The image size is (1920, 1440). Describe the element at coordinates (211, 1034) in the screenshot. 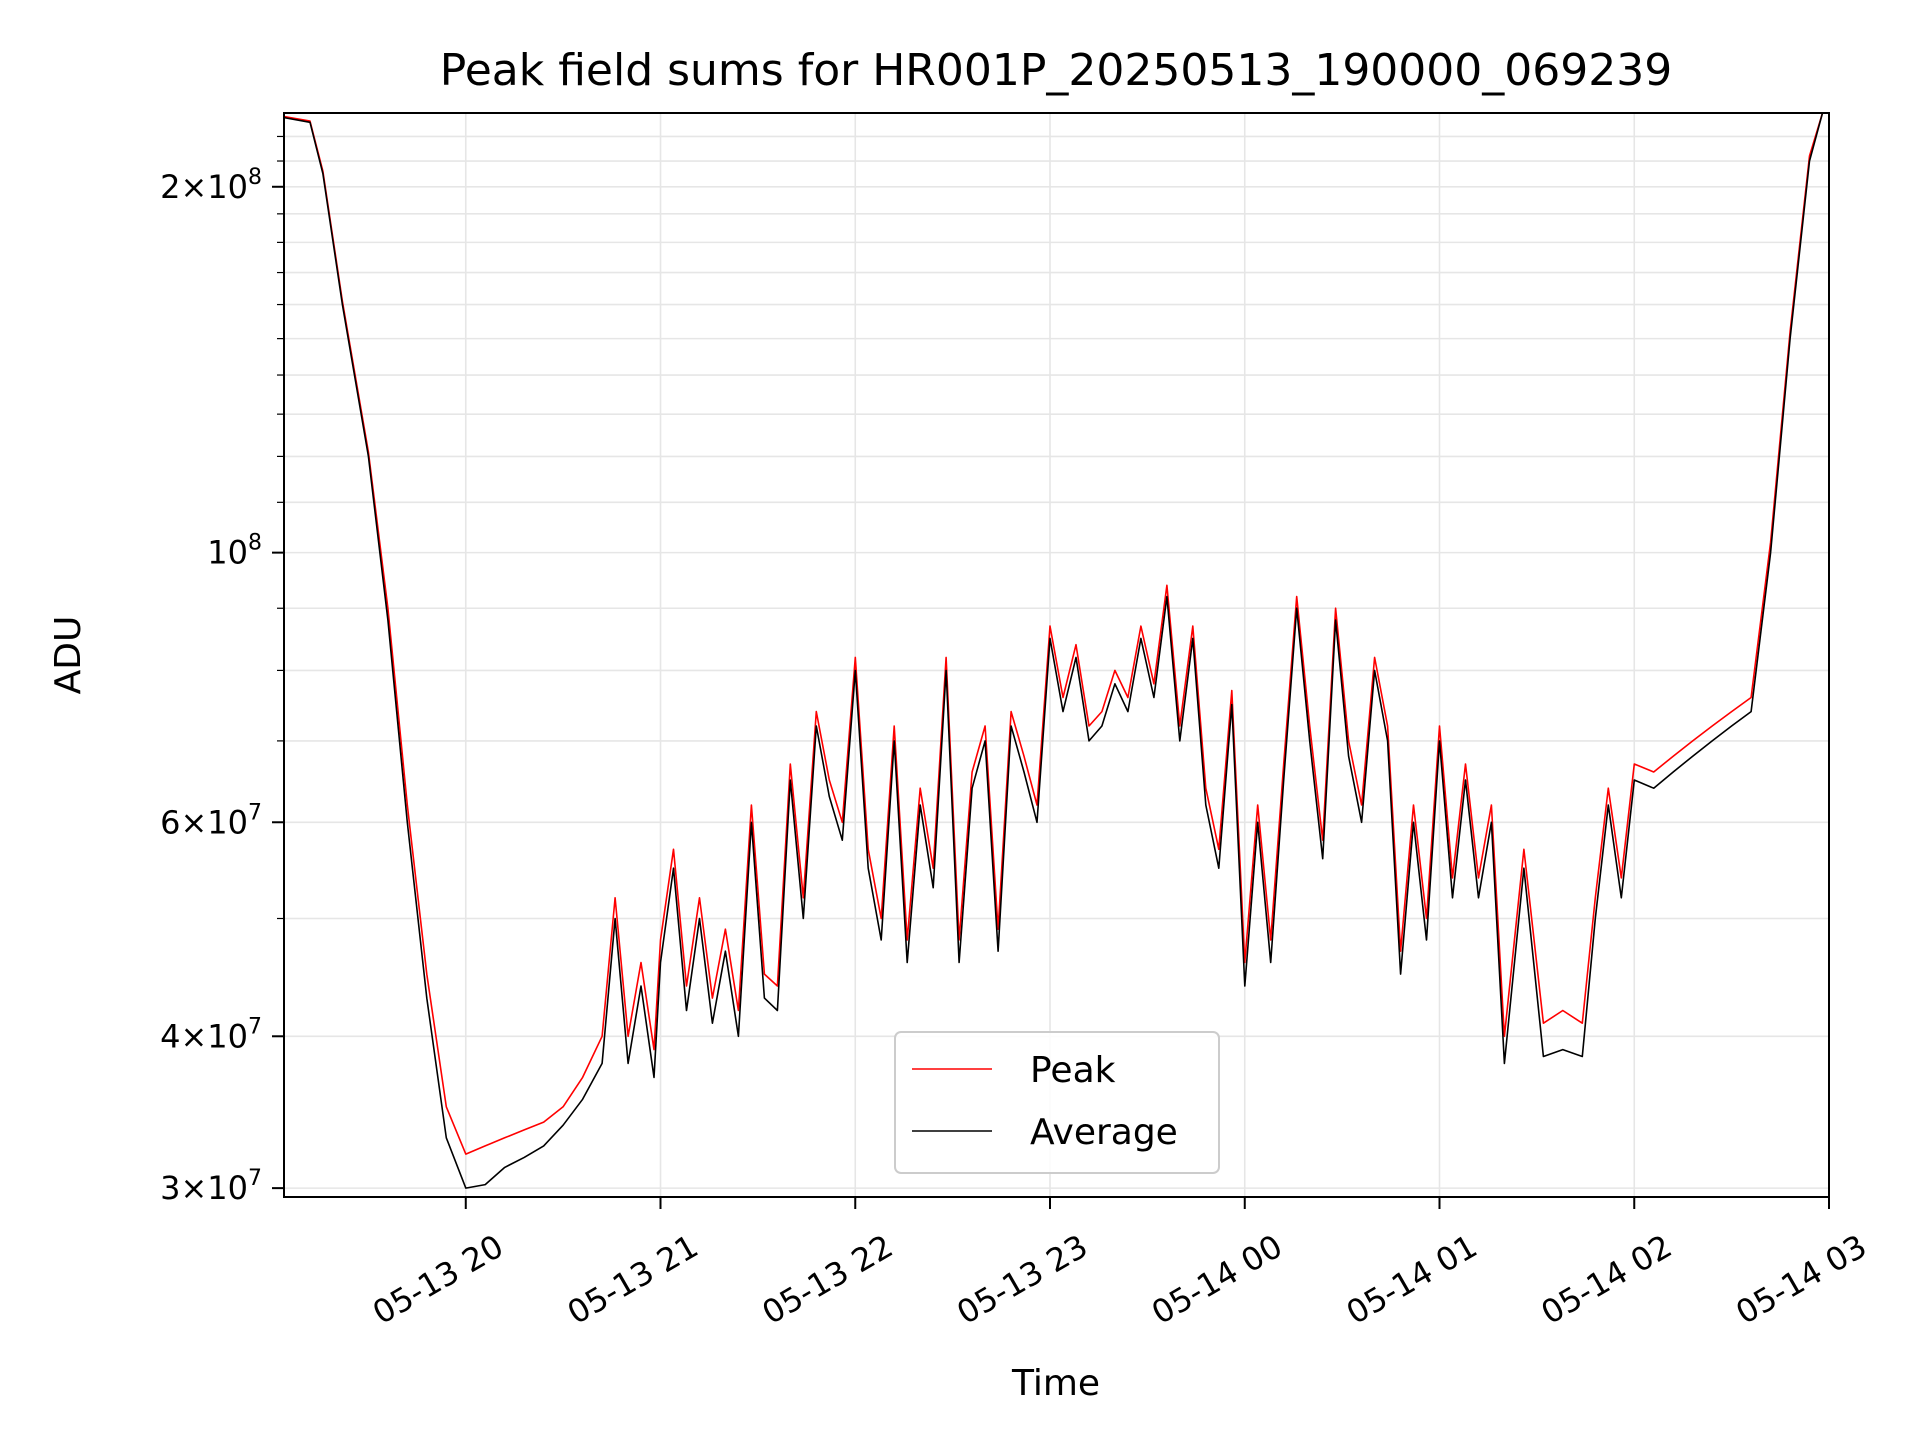

I see `y-tick-label: 4×107` at that location.